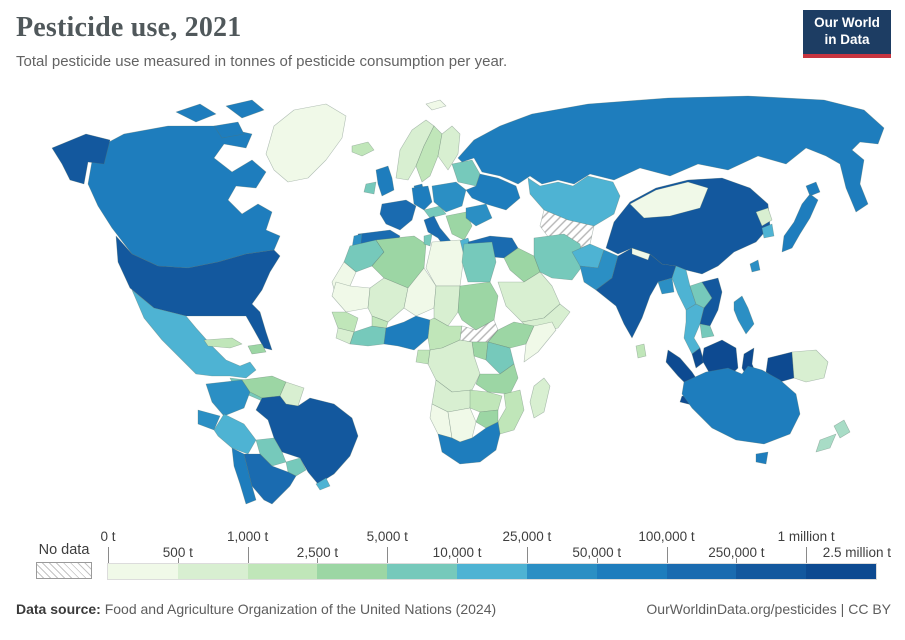  Describe the element at coordinates (780, 367) in the screenshot. I see `region-west-new-guinea-indonesia` at that location.